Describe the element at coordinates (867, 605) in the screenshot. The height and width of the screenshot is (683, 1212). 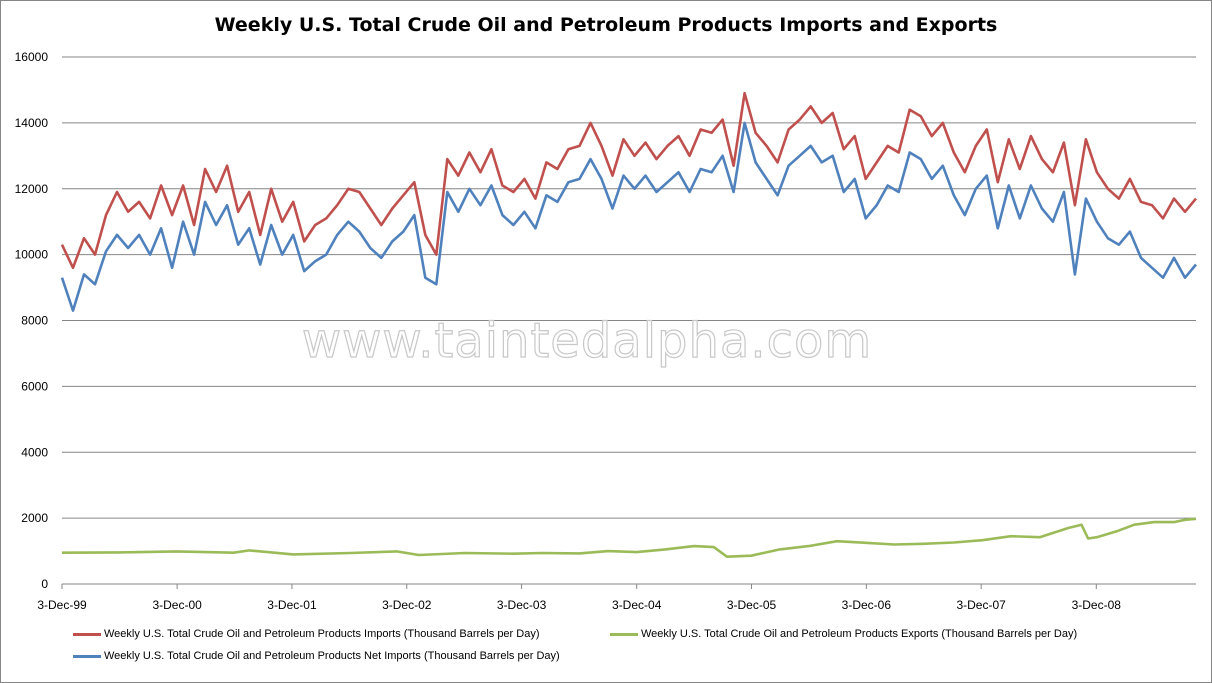
I see `x-tick-label: 3-Dec-06` at that location.